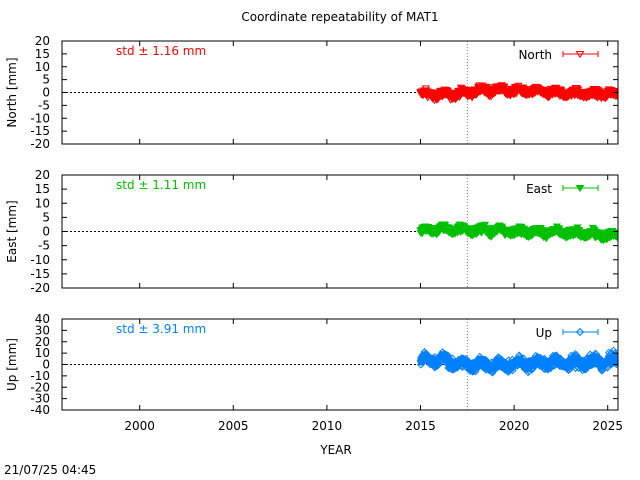 The image size is (640, 480). Describe the element at coordinates (535, 55) in the screenshot. I see `legend-label: North` at that location.